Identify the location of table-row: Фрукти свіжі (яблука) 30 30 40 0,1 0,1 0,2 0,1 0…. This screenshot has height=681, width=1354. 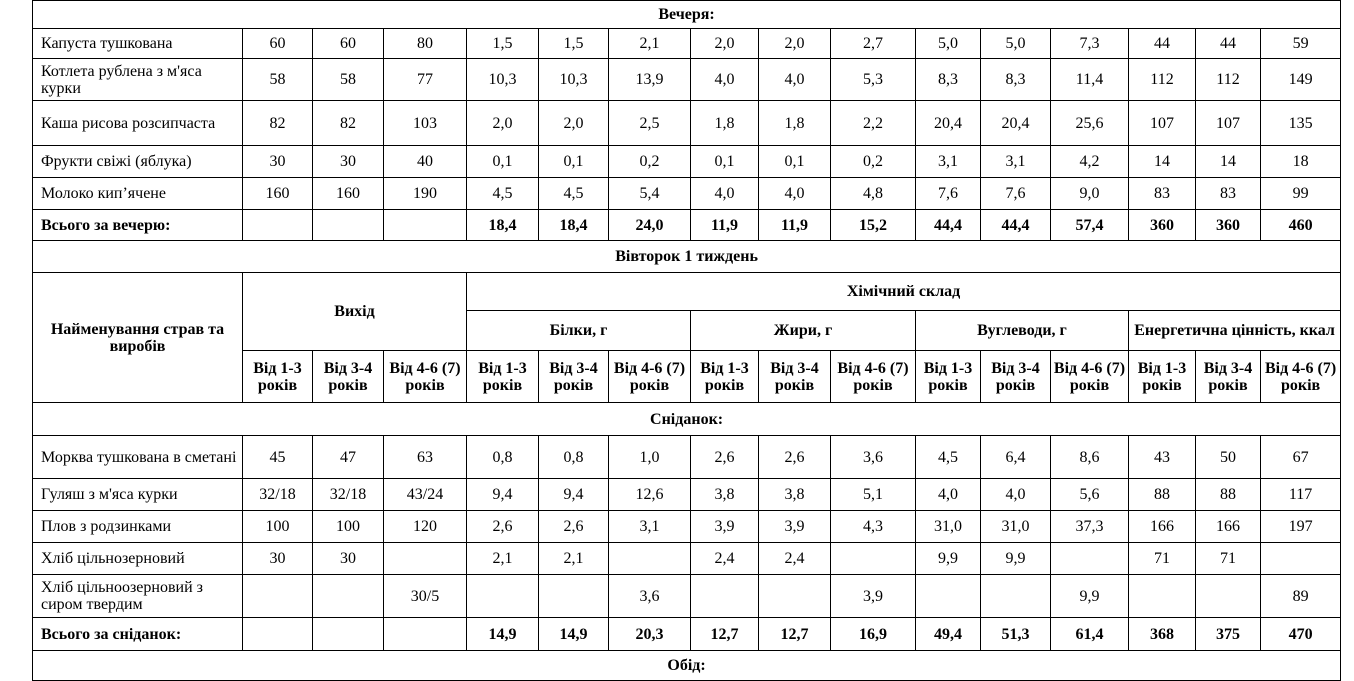
(687, 161).